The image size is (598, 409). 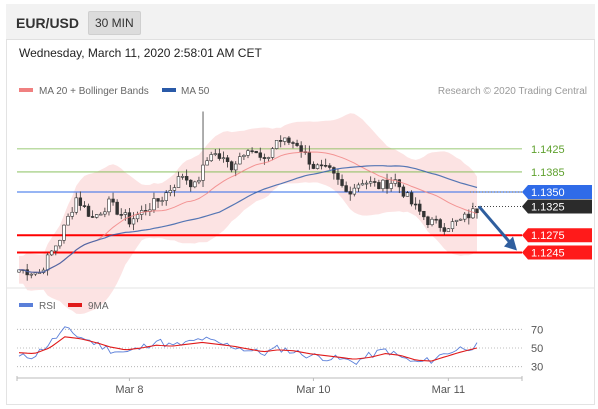 I want to click on last-price-label: 1.1325, so click(x=548, y=207).